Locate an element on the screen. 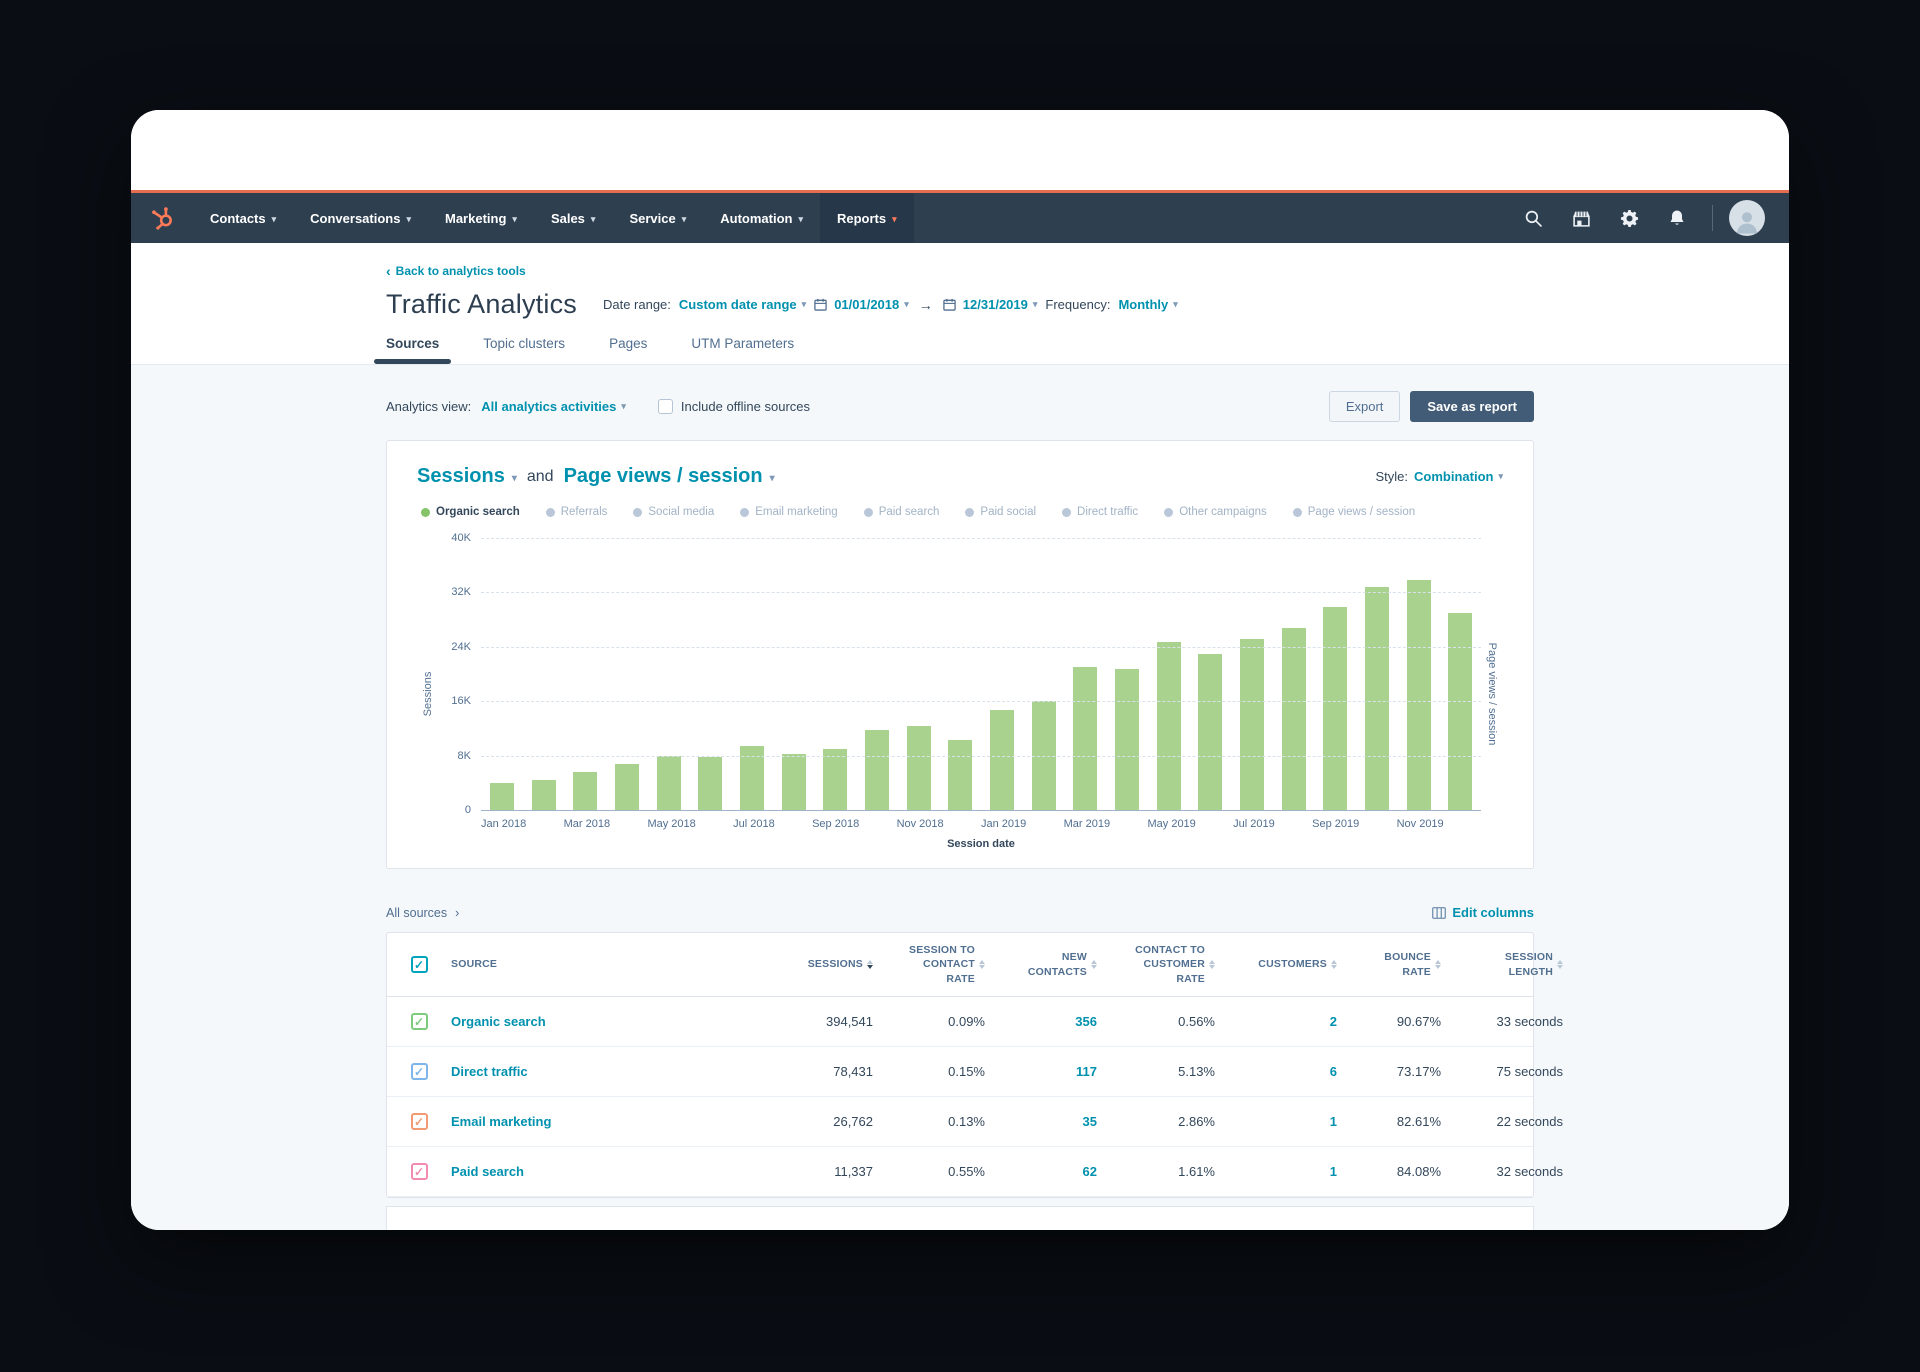 Image resolution: width=1920 pixels, height=1372 pixels. nav-item-automation: Automation ▾ is located at coordinates (761, 218).